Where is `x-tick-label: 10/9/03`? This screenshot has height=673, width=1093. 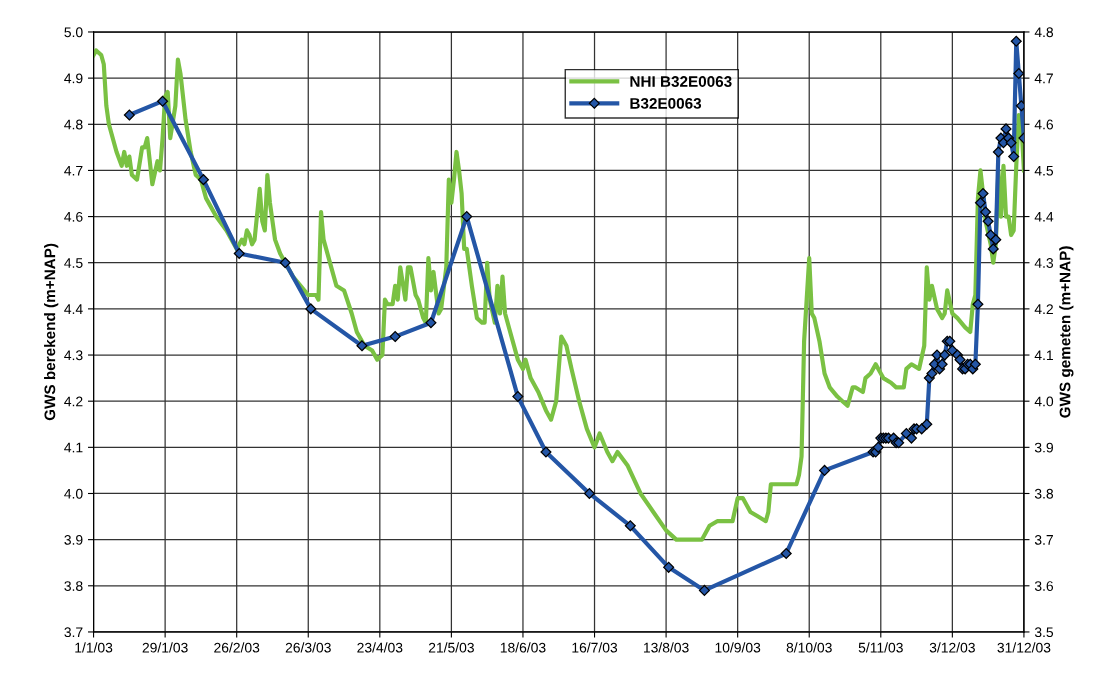
x-tick-label: 10/9/03 is located at coordinates (738, 647).